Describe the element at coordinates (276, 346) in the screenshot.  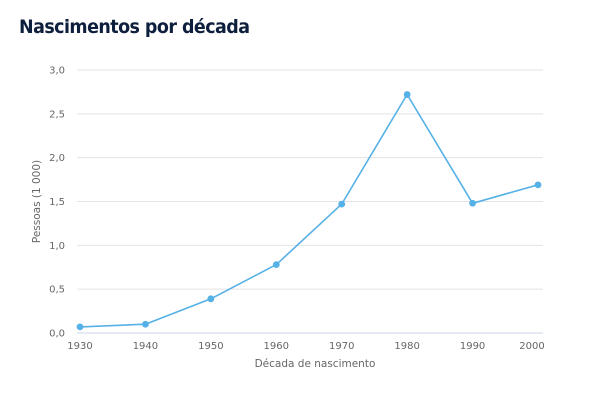
I see `x-tick-label: 1960` at that location.